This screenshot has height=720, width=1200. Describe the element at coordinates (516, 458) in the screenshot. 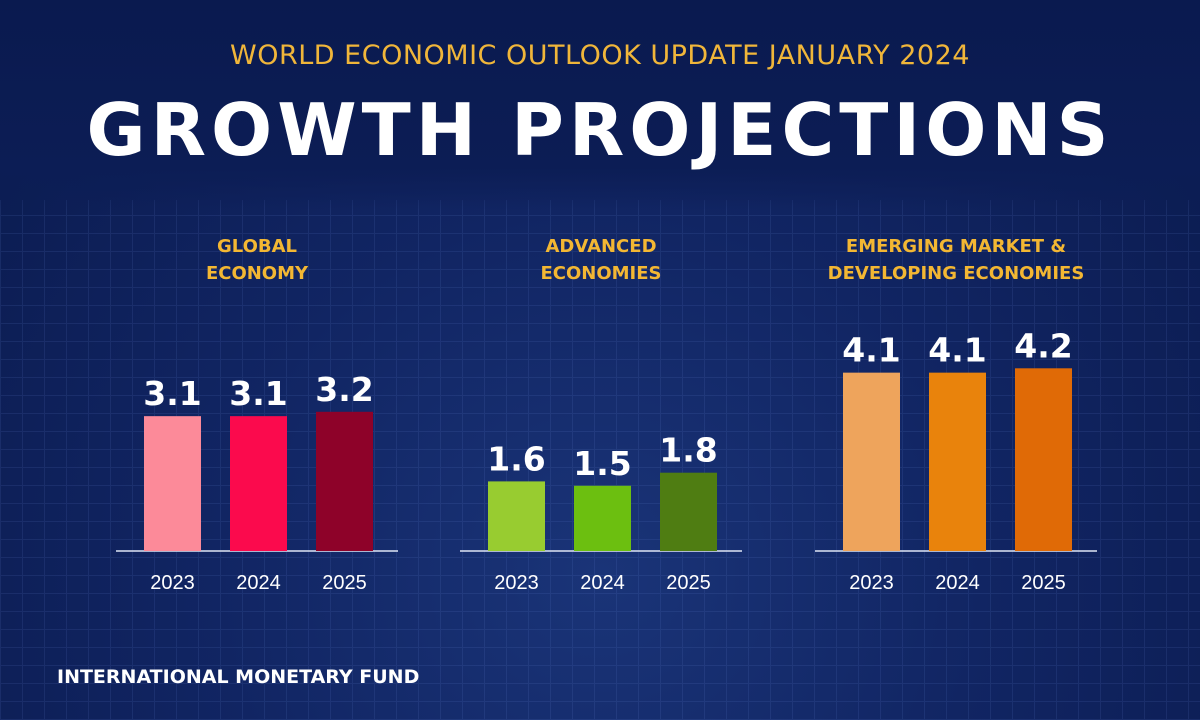

I see `data-label: 1.6` at that location.